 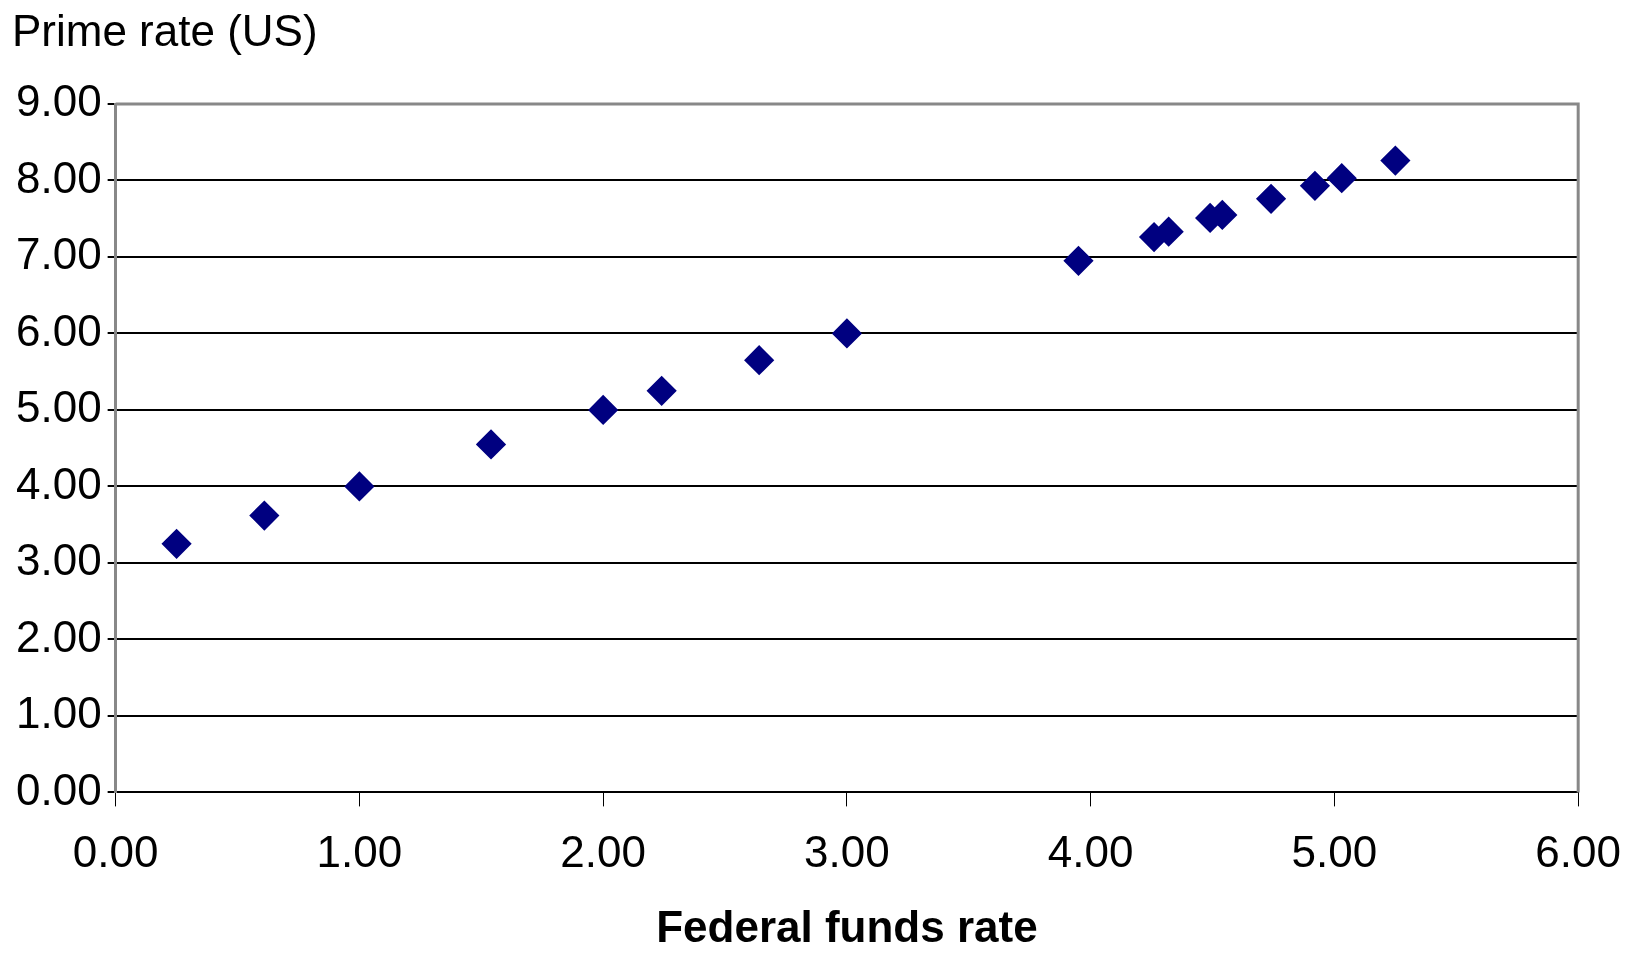 I want to click on y-tick-label: 5.00, so click(x=59, y=407).